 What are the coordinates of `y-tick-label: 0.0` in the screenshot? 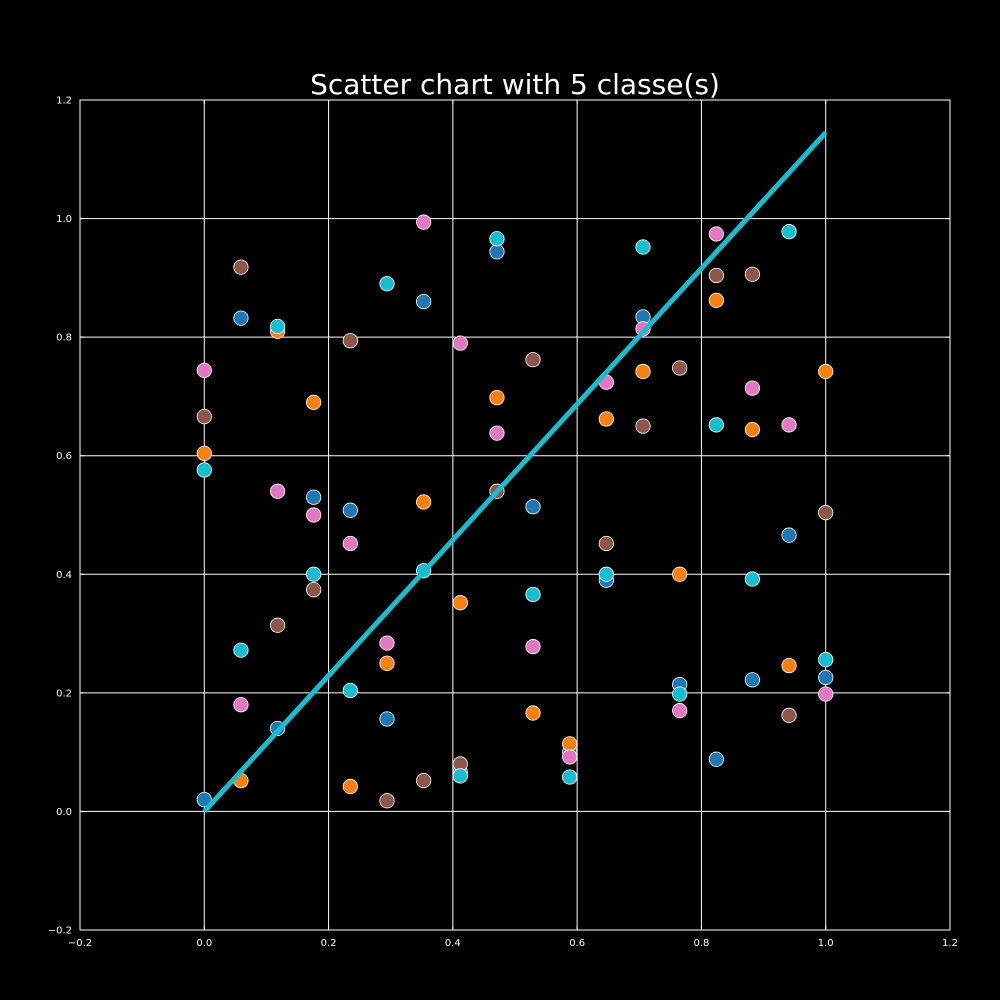 It's located at (64, 812).